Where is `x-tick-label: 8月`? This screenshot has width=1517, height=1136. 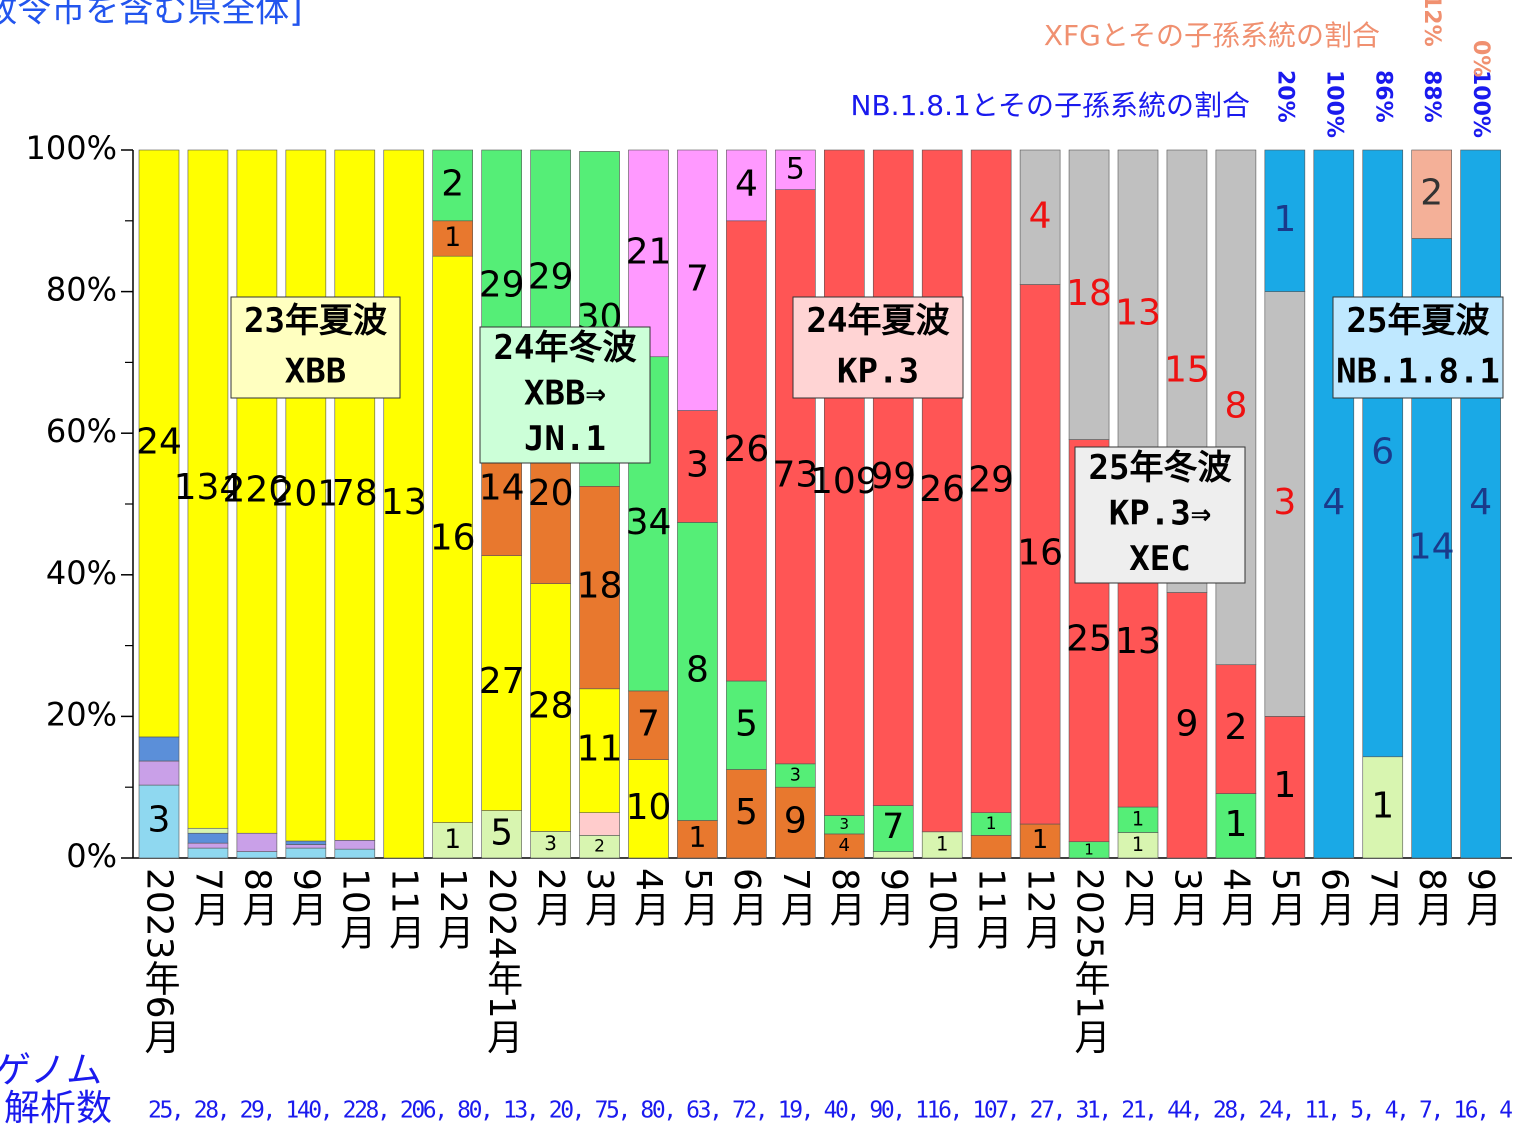 x-tick-label: 8月 is located at coordinates (1431, 897).